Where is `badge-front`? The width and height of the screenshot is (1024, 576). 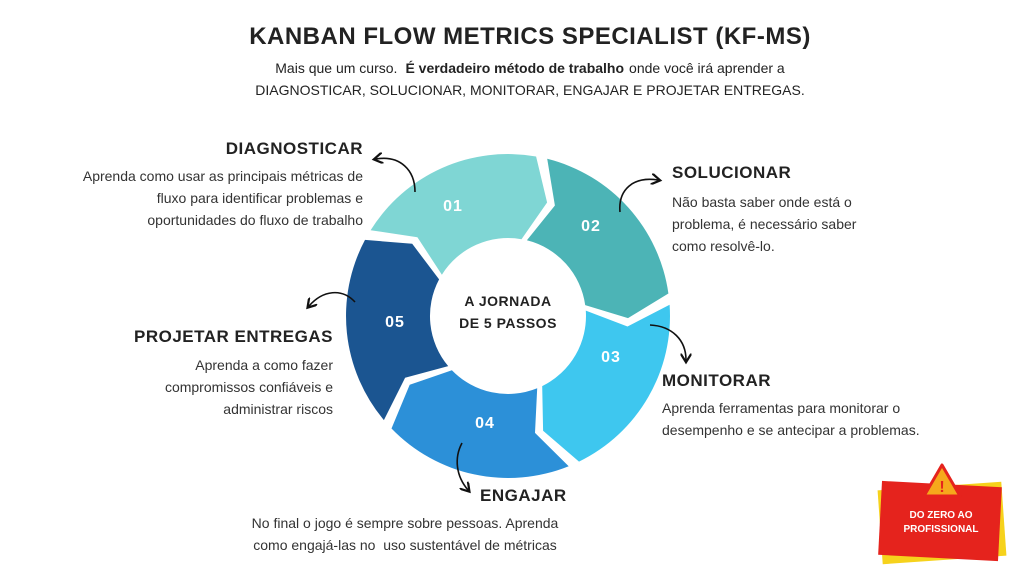 badge-front is located at coordinates (940, 521).